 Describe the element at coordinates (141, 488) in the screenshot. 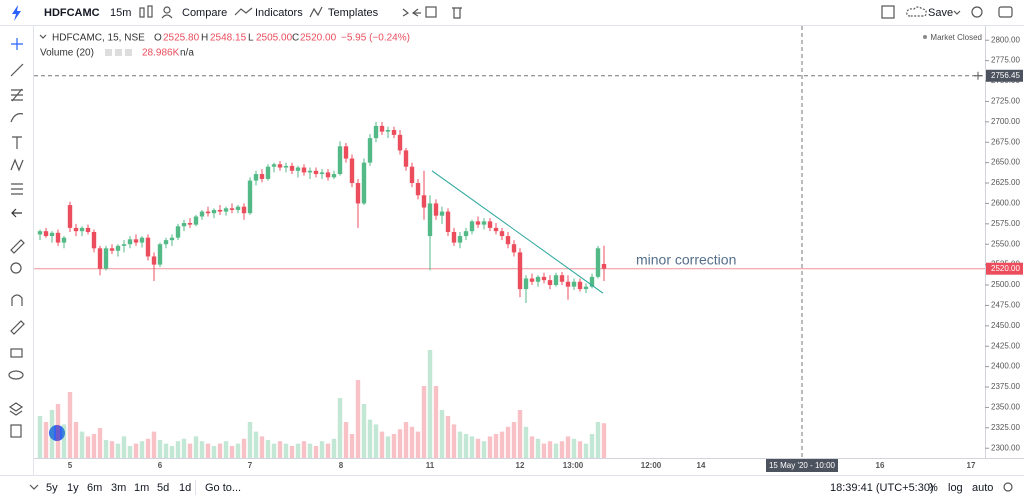

I see `range-button: 1m` at that location.